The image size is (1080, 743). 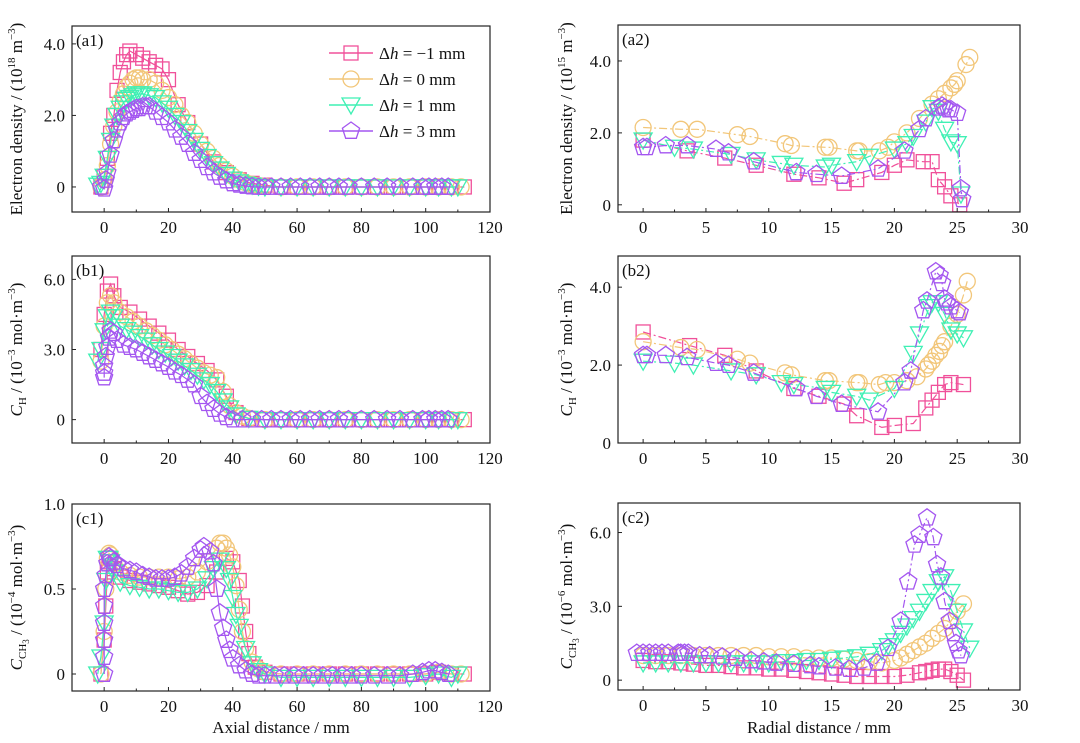 I want to click on x-tick-label: 30, so click(x=1020, y=227).